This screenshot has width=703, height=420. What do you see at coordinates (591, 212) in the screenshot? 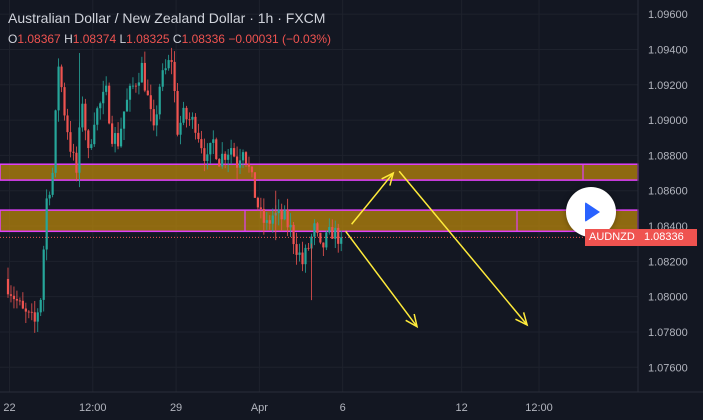
I see `play-button` at bounding box center [591, 212].